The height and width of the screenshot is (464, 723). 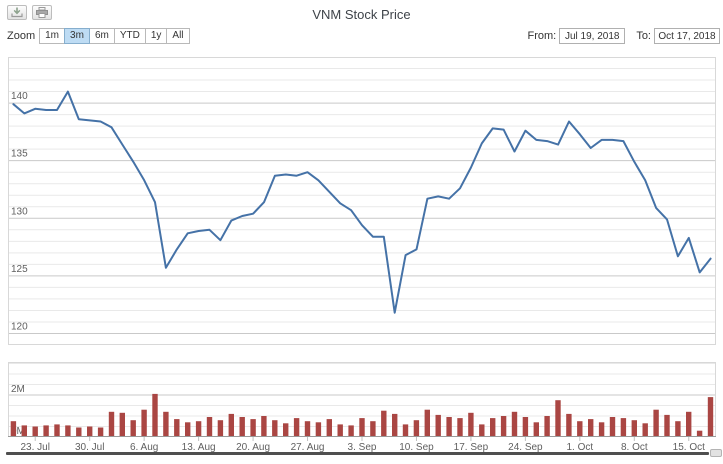 I want to click on download-icon, so click(x=17, y=12).